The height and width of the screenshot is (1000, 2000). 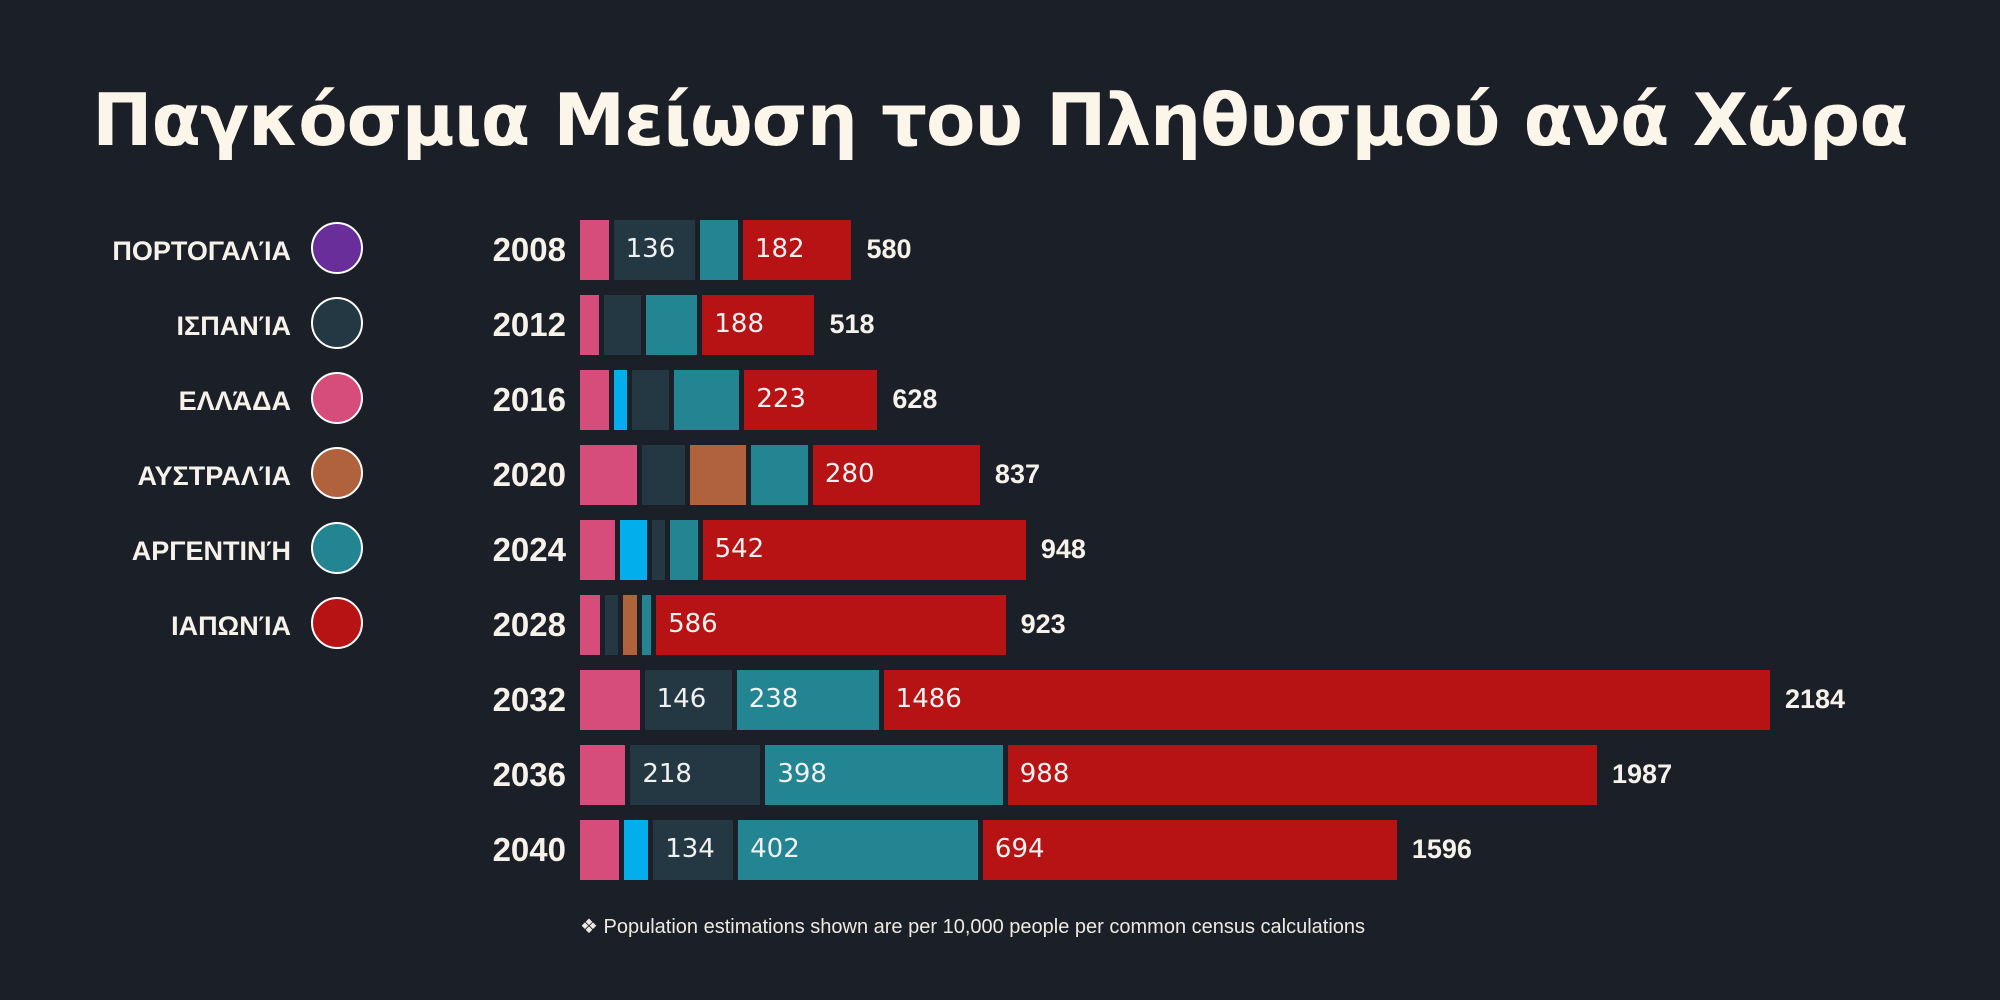 I want to click on legend-item-australia: ΑΥΣΤΡΑΛΊΑ, so click(x=181, y=475).